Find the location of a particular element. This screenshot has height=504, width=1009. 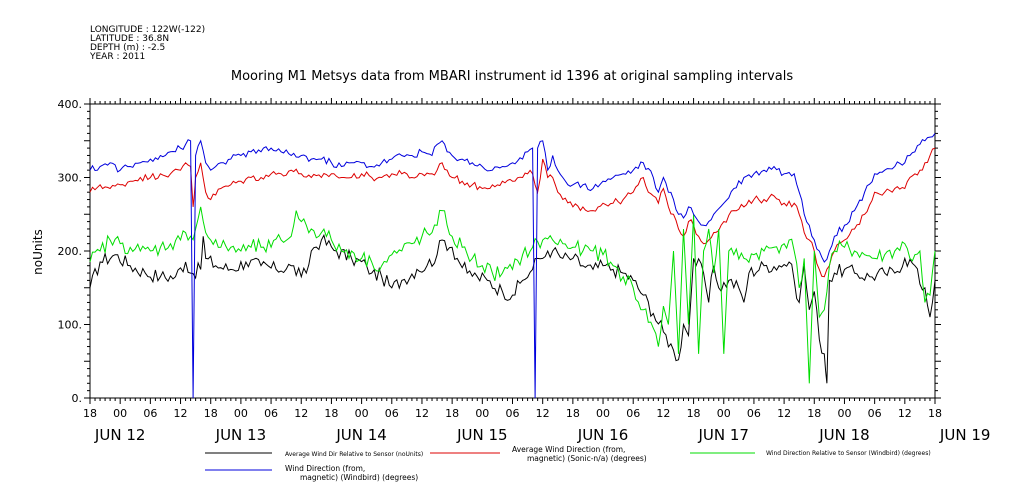

x-day-label: JUN 17 is located at coordinates (723, 435).